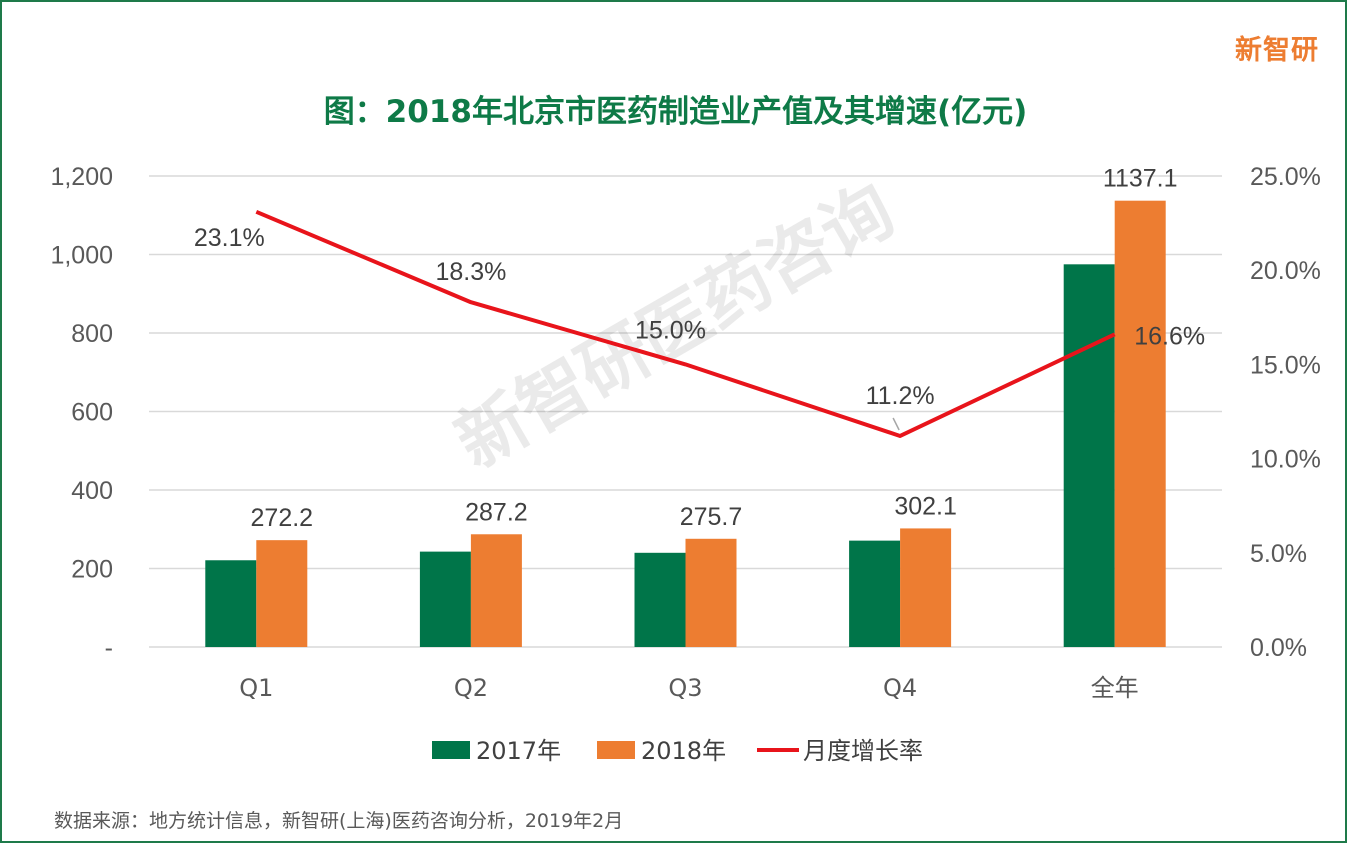  Describe the element at coordinates (900, 396) in the screenshot. I see `line-data-label: 11.2%` at that location.